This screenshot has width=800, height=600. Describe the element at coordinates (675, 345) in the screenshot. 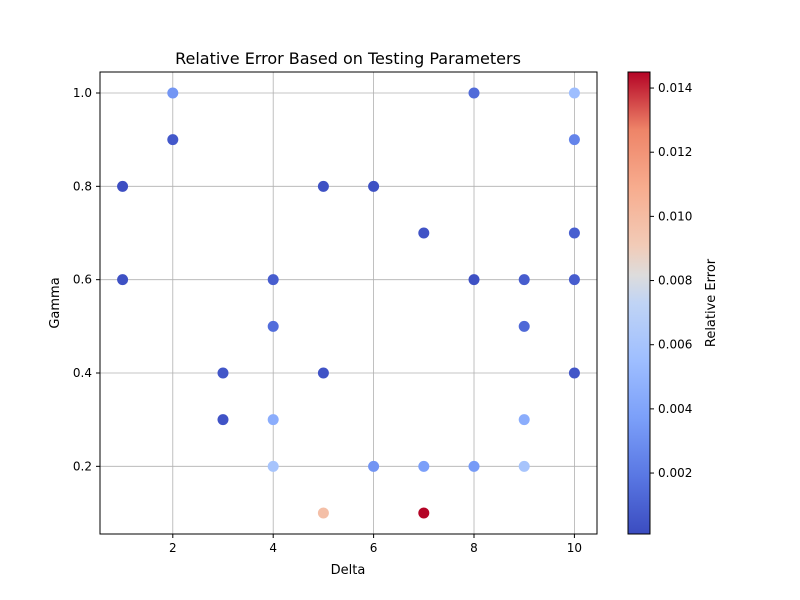

I see `colorbar-tick-label: 0.006` at that location.